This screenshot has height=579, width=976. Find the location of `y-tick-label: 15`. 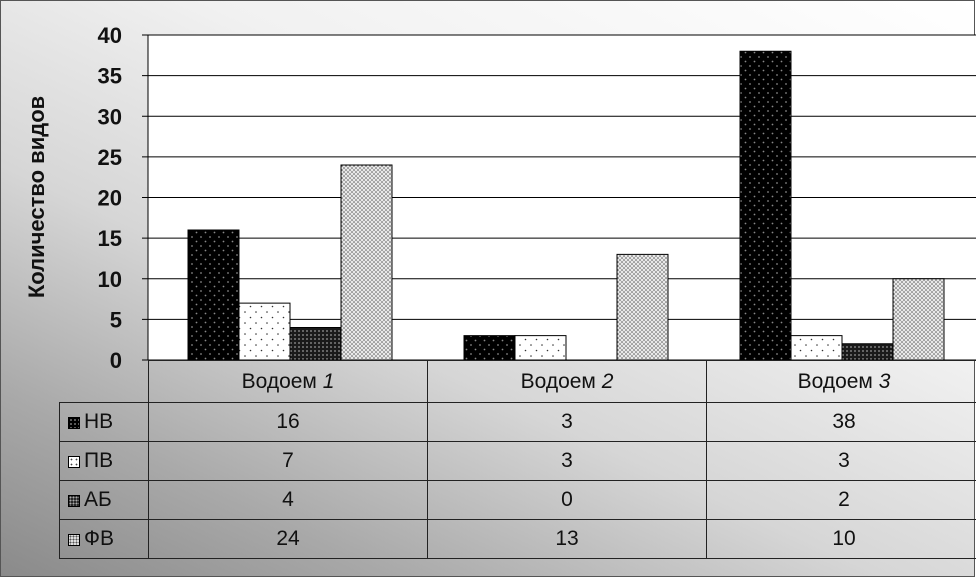

y-tick-label: 15 is located at coordinates (110, 238).